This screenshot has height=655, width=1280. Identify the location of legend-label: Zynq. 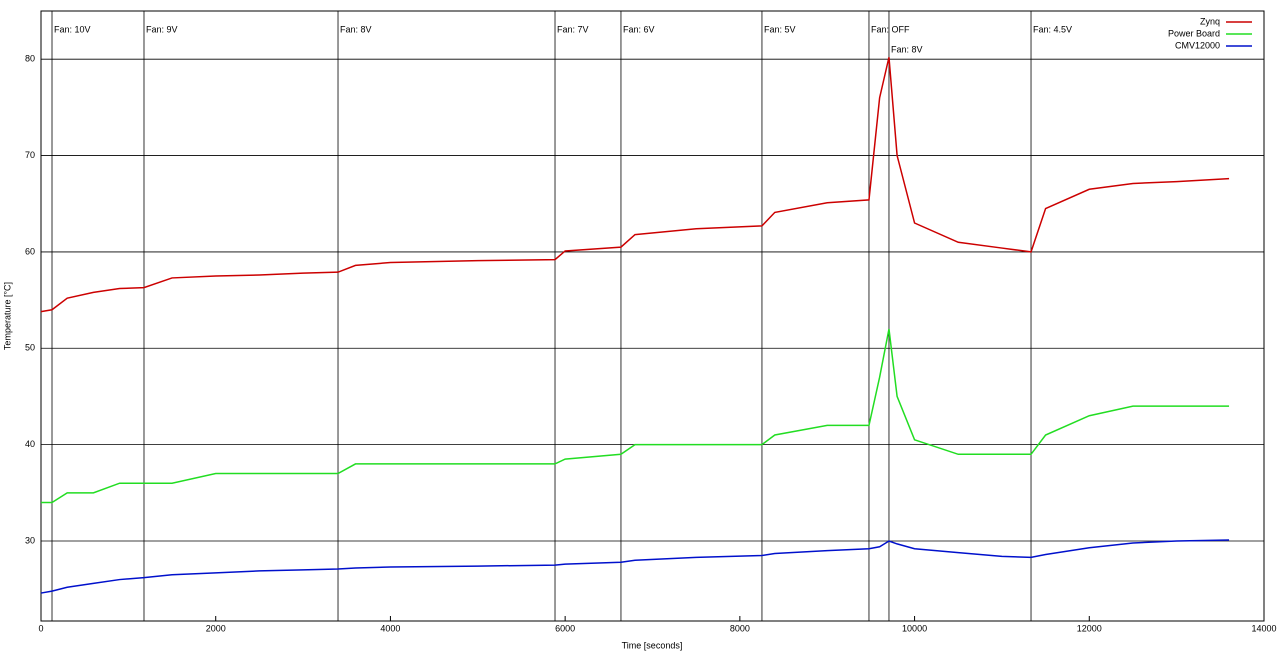
(1210, 21).